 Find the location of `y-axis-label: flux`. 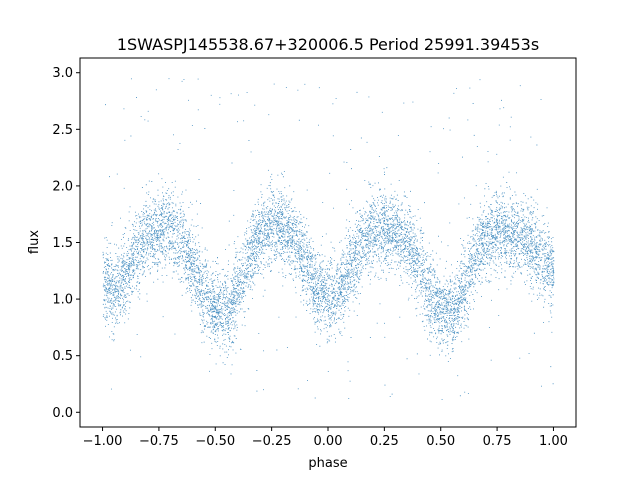

y-axis-label: flux is located at coordinates (34, 242).